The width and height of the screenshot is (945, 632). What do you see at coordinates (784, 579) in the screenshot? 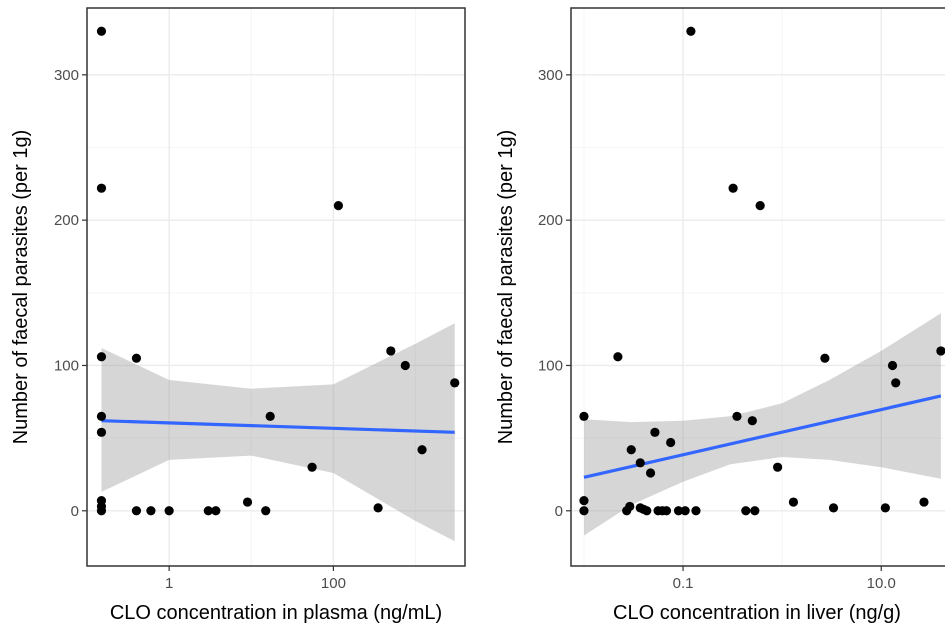
I see `x-ticks-liver: 0.1 10.0` at bounding box center [784, 579].